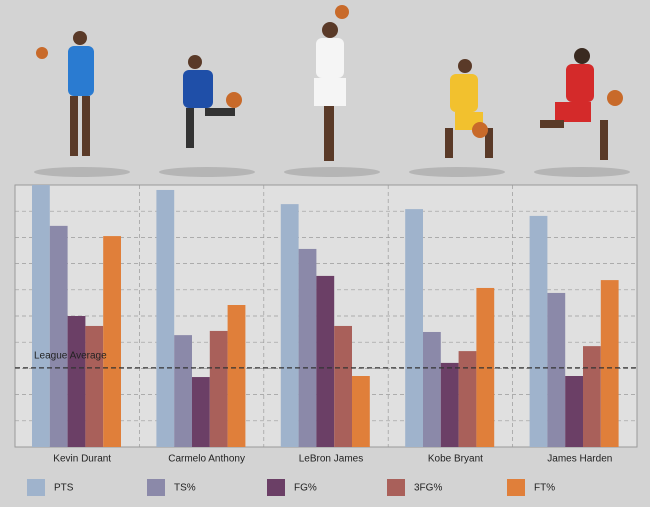 The height and width of the screenshot is (507, 650). Describe the element at coordinates (579, 459) in the screenshot. I see `x-tick-label: James Harden` at that location.